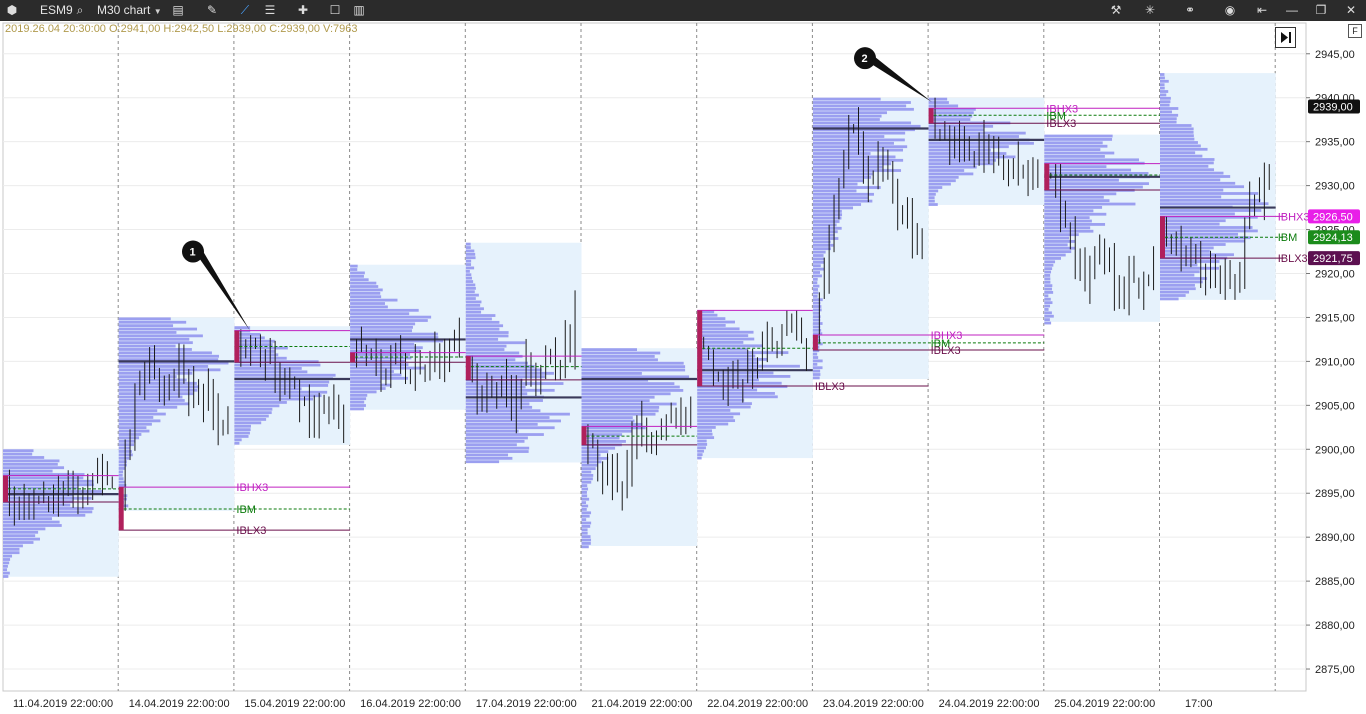  Describe the element at coordinates (1056, 116) in the screenshot. I see `ib-mid-label: IBM` at that location.